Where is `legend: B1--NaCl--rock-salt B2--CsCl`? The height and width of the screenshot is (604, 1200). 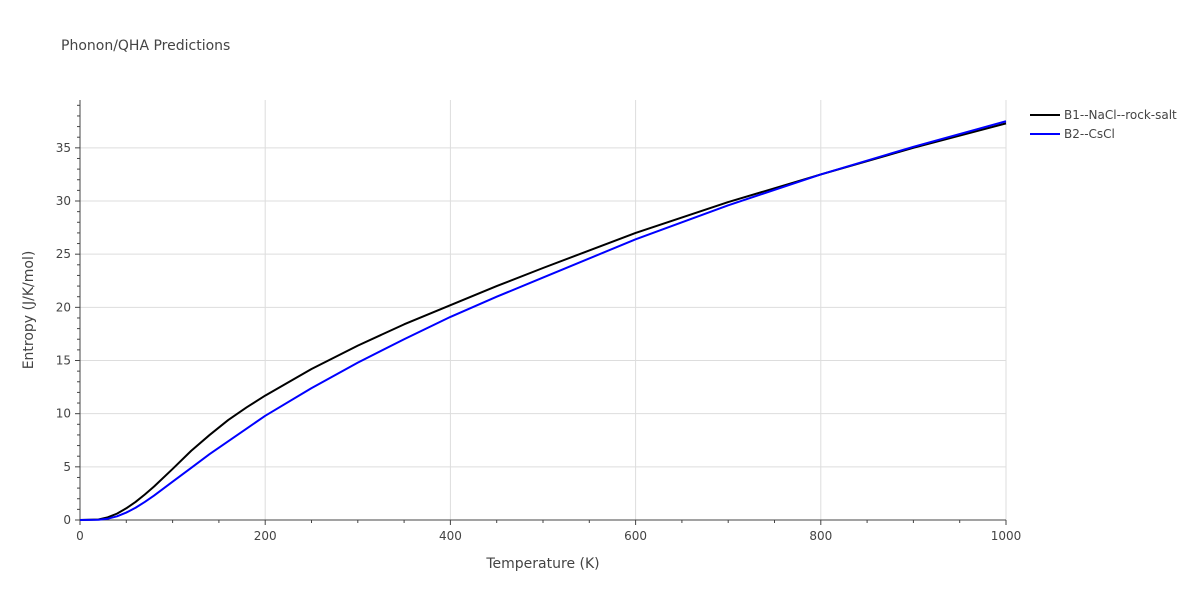
legend: B1--NaCl--rock-salt B2--CsCl is located at coordinates (1103, 124).